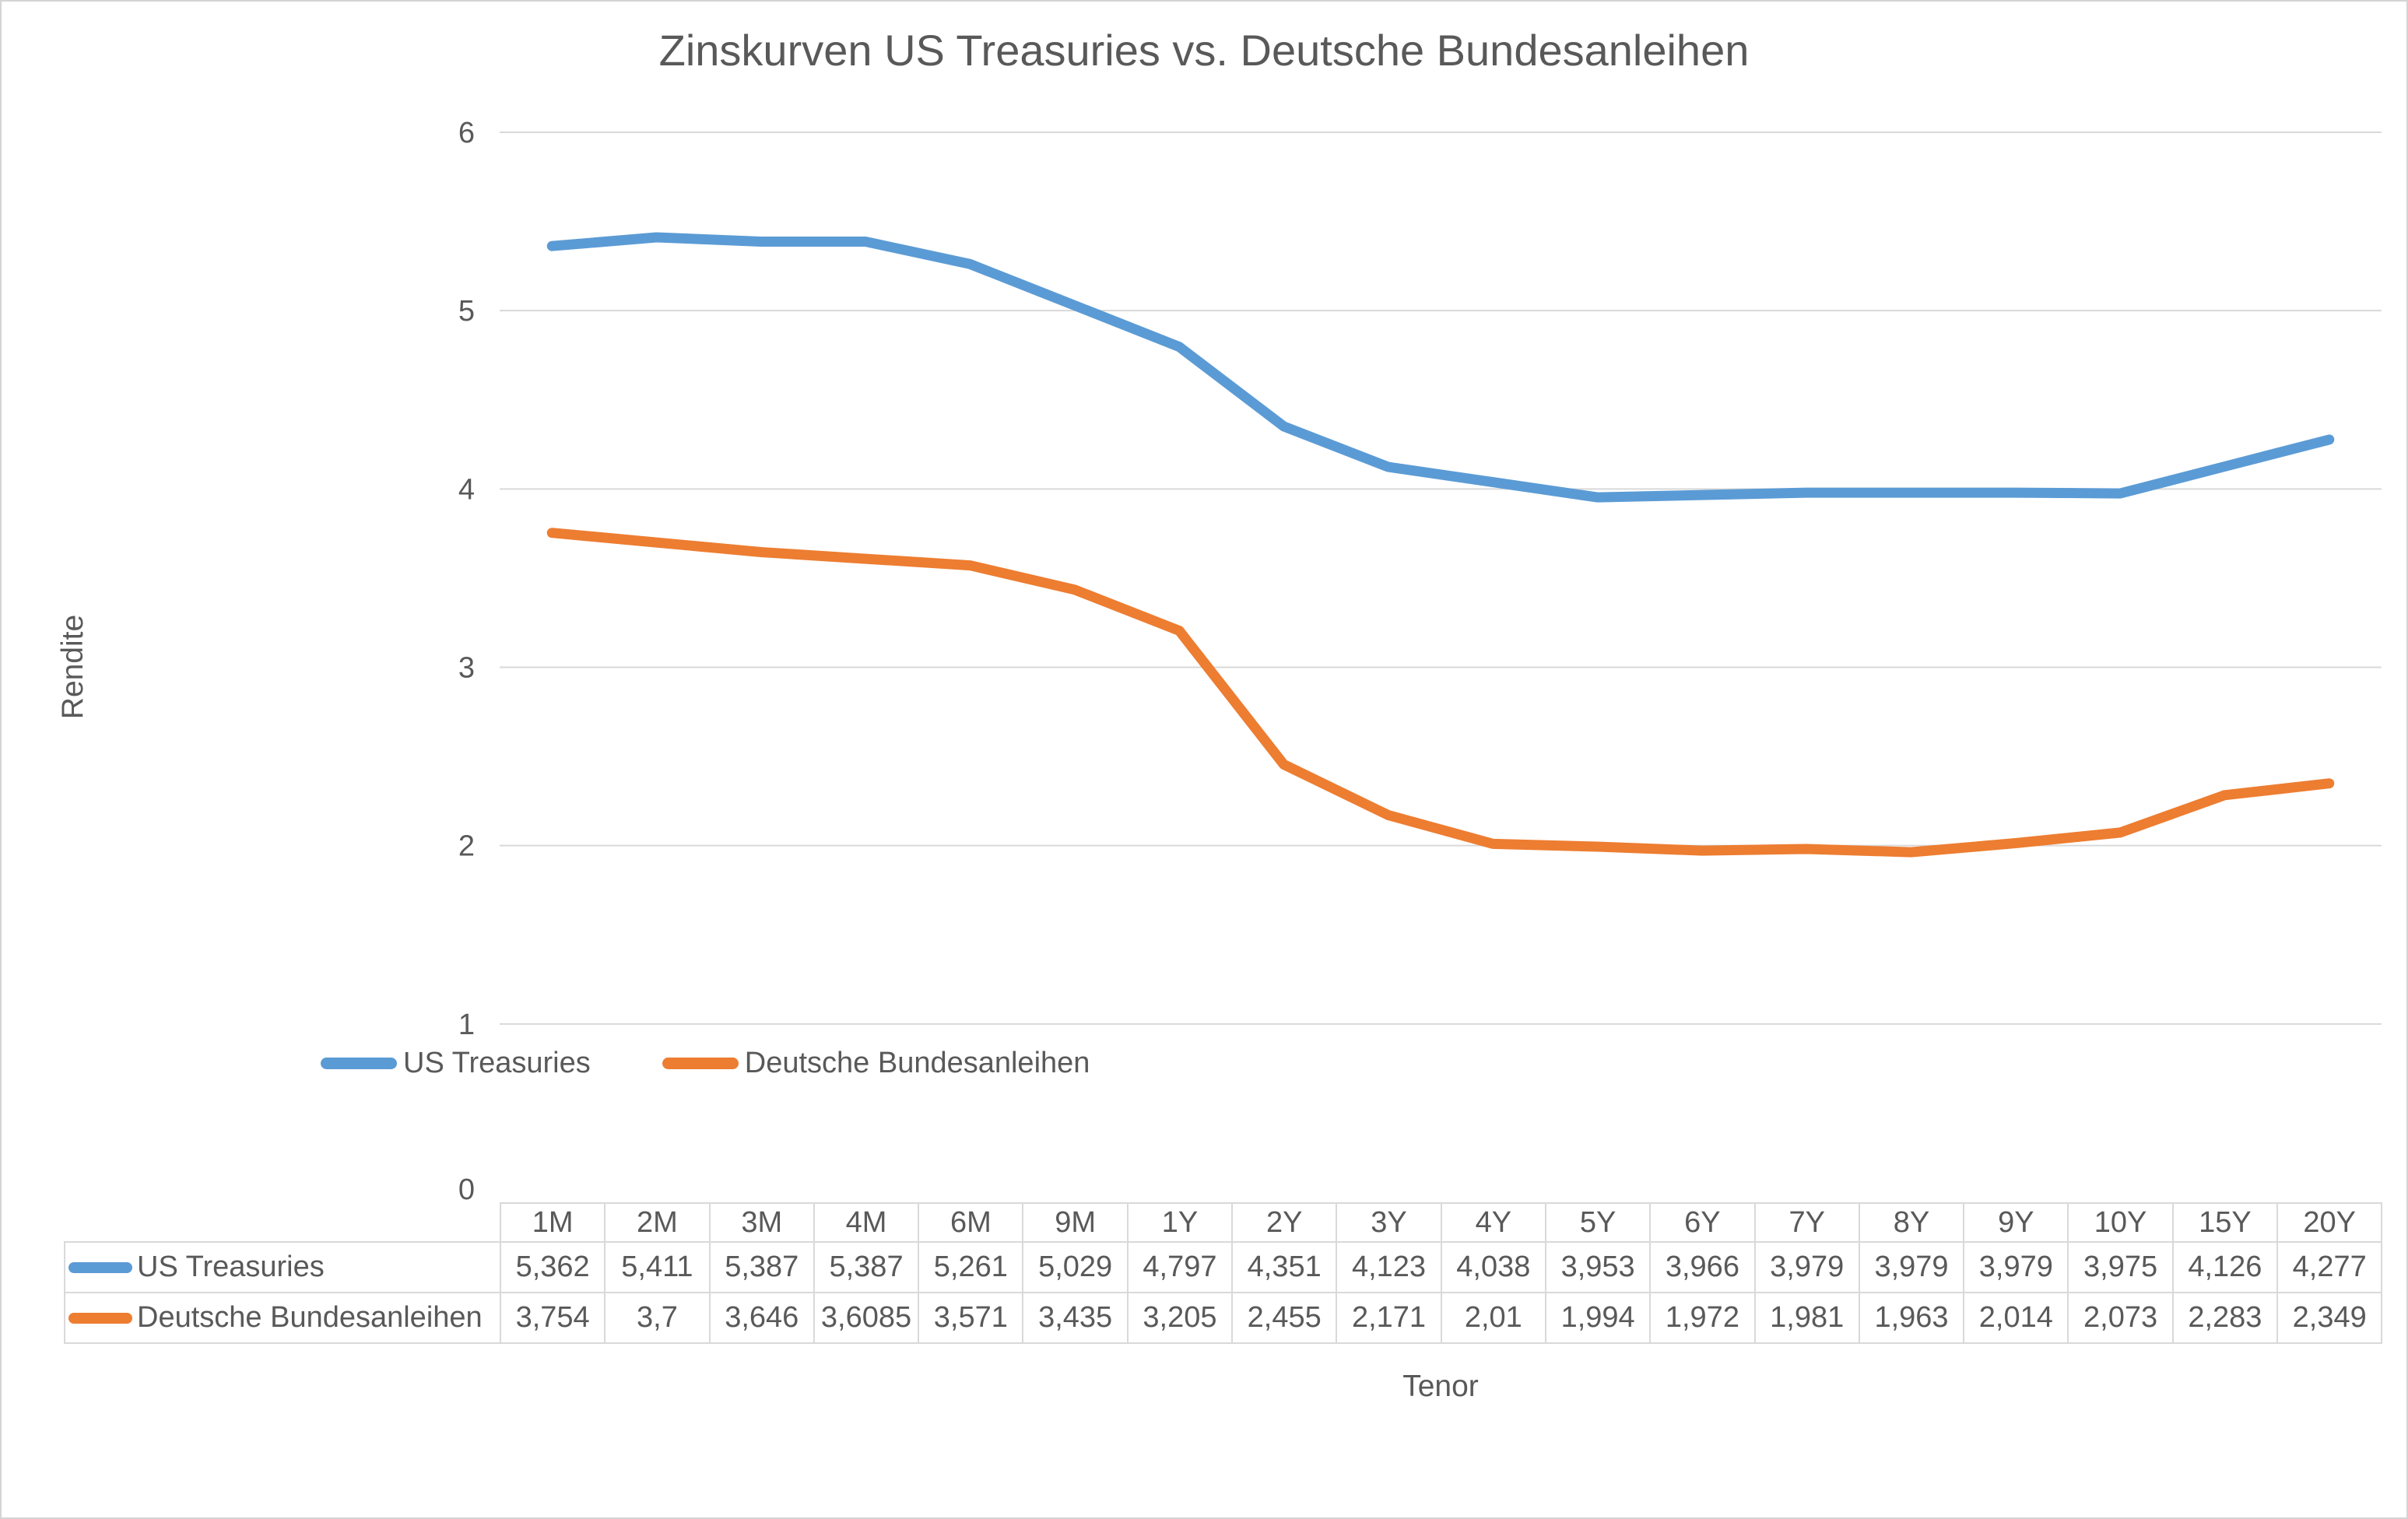 This screenshot has height=1519, width=2408. Describe the element at coordinates (2120, 1267) in the screenshot. I see `value-cell-0-10Y: 3,975` at that location.